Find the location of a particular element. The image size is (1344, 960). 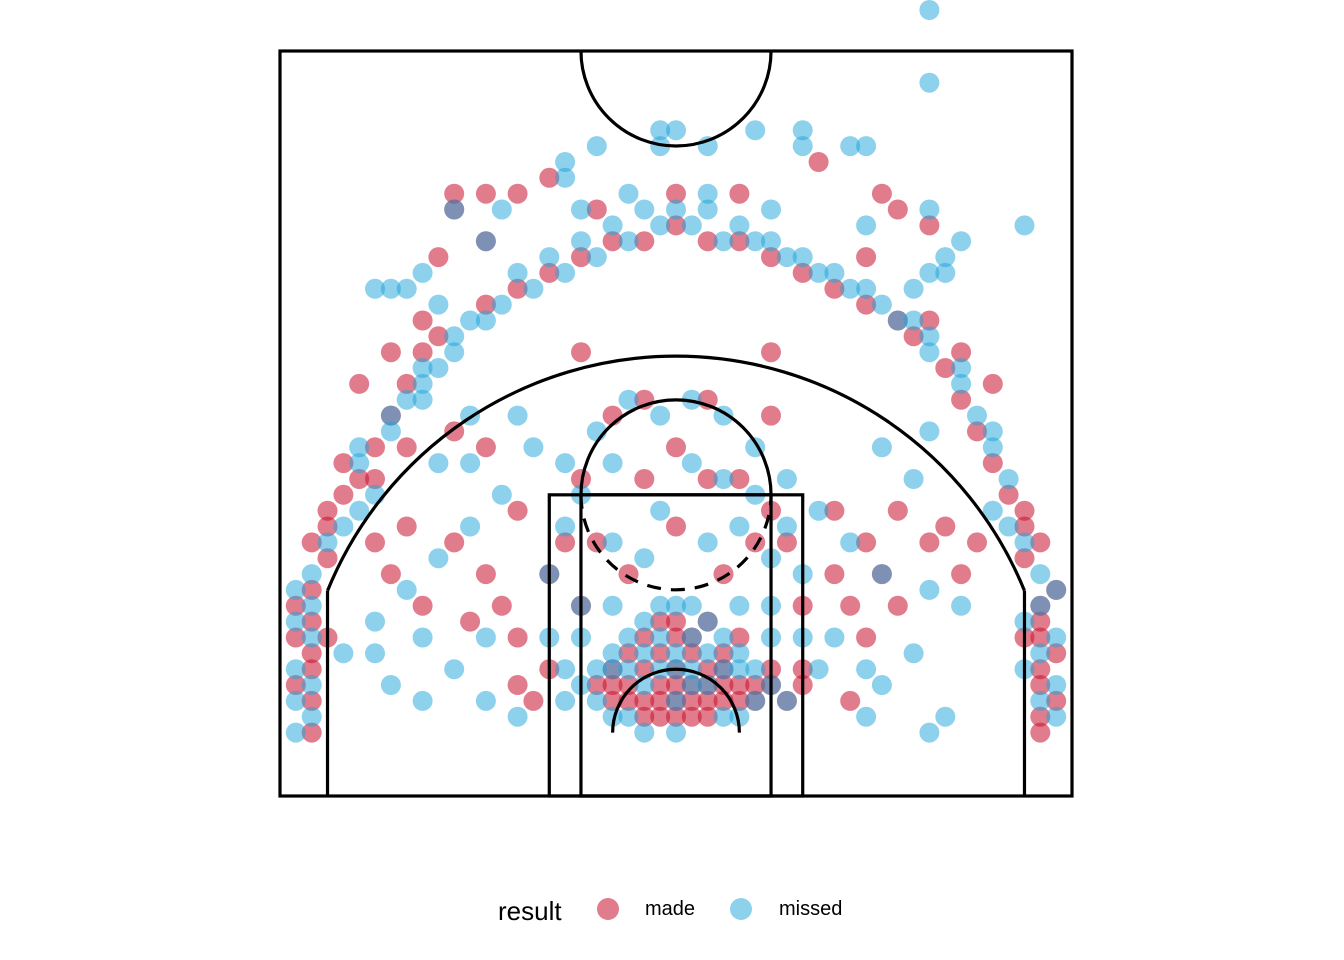

legend: result made missed is located at coordinates (672, 910).